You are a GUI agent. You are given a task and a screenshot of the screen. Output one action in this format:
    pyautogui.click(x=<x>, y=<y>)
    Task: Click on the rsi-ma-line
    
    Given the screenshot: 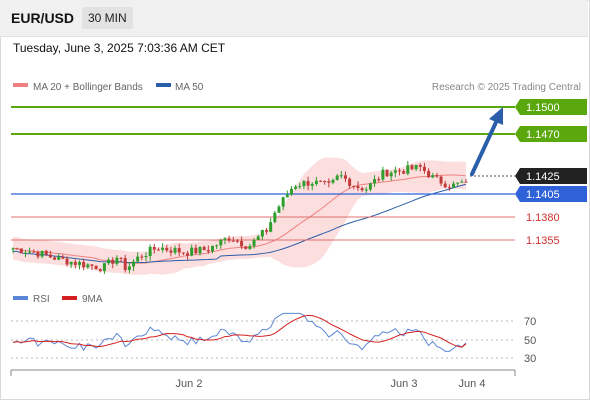 What is the action you would take?
    pyautogui.click(x=239, y=331)
    